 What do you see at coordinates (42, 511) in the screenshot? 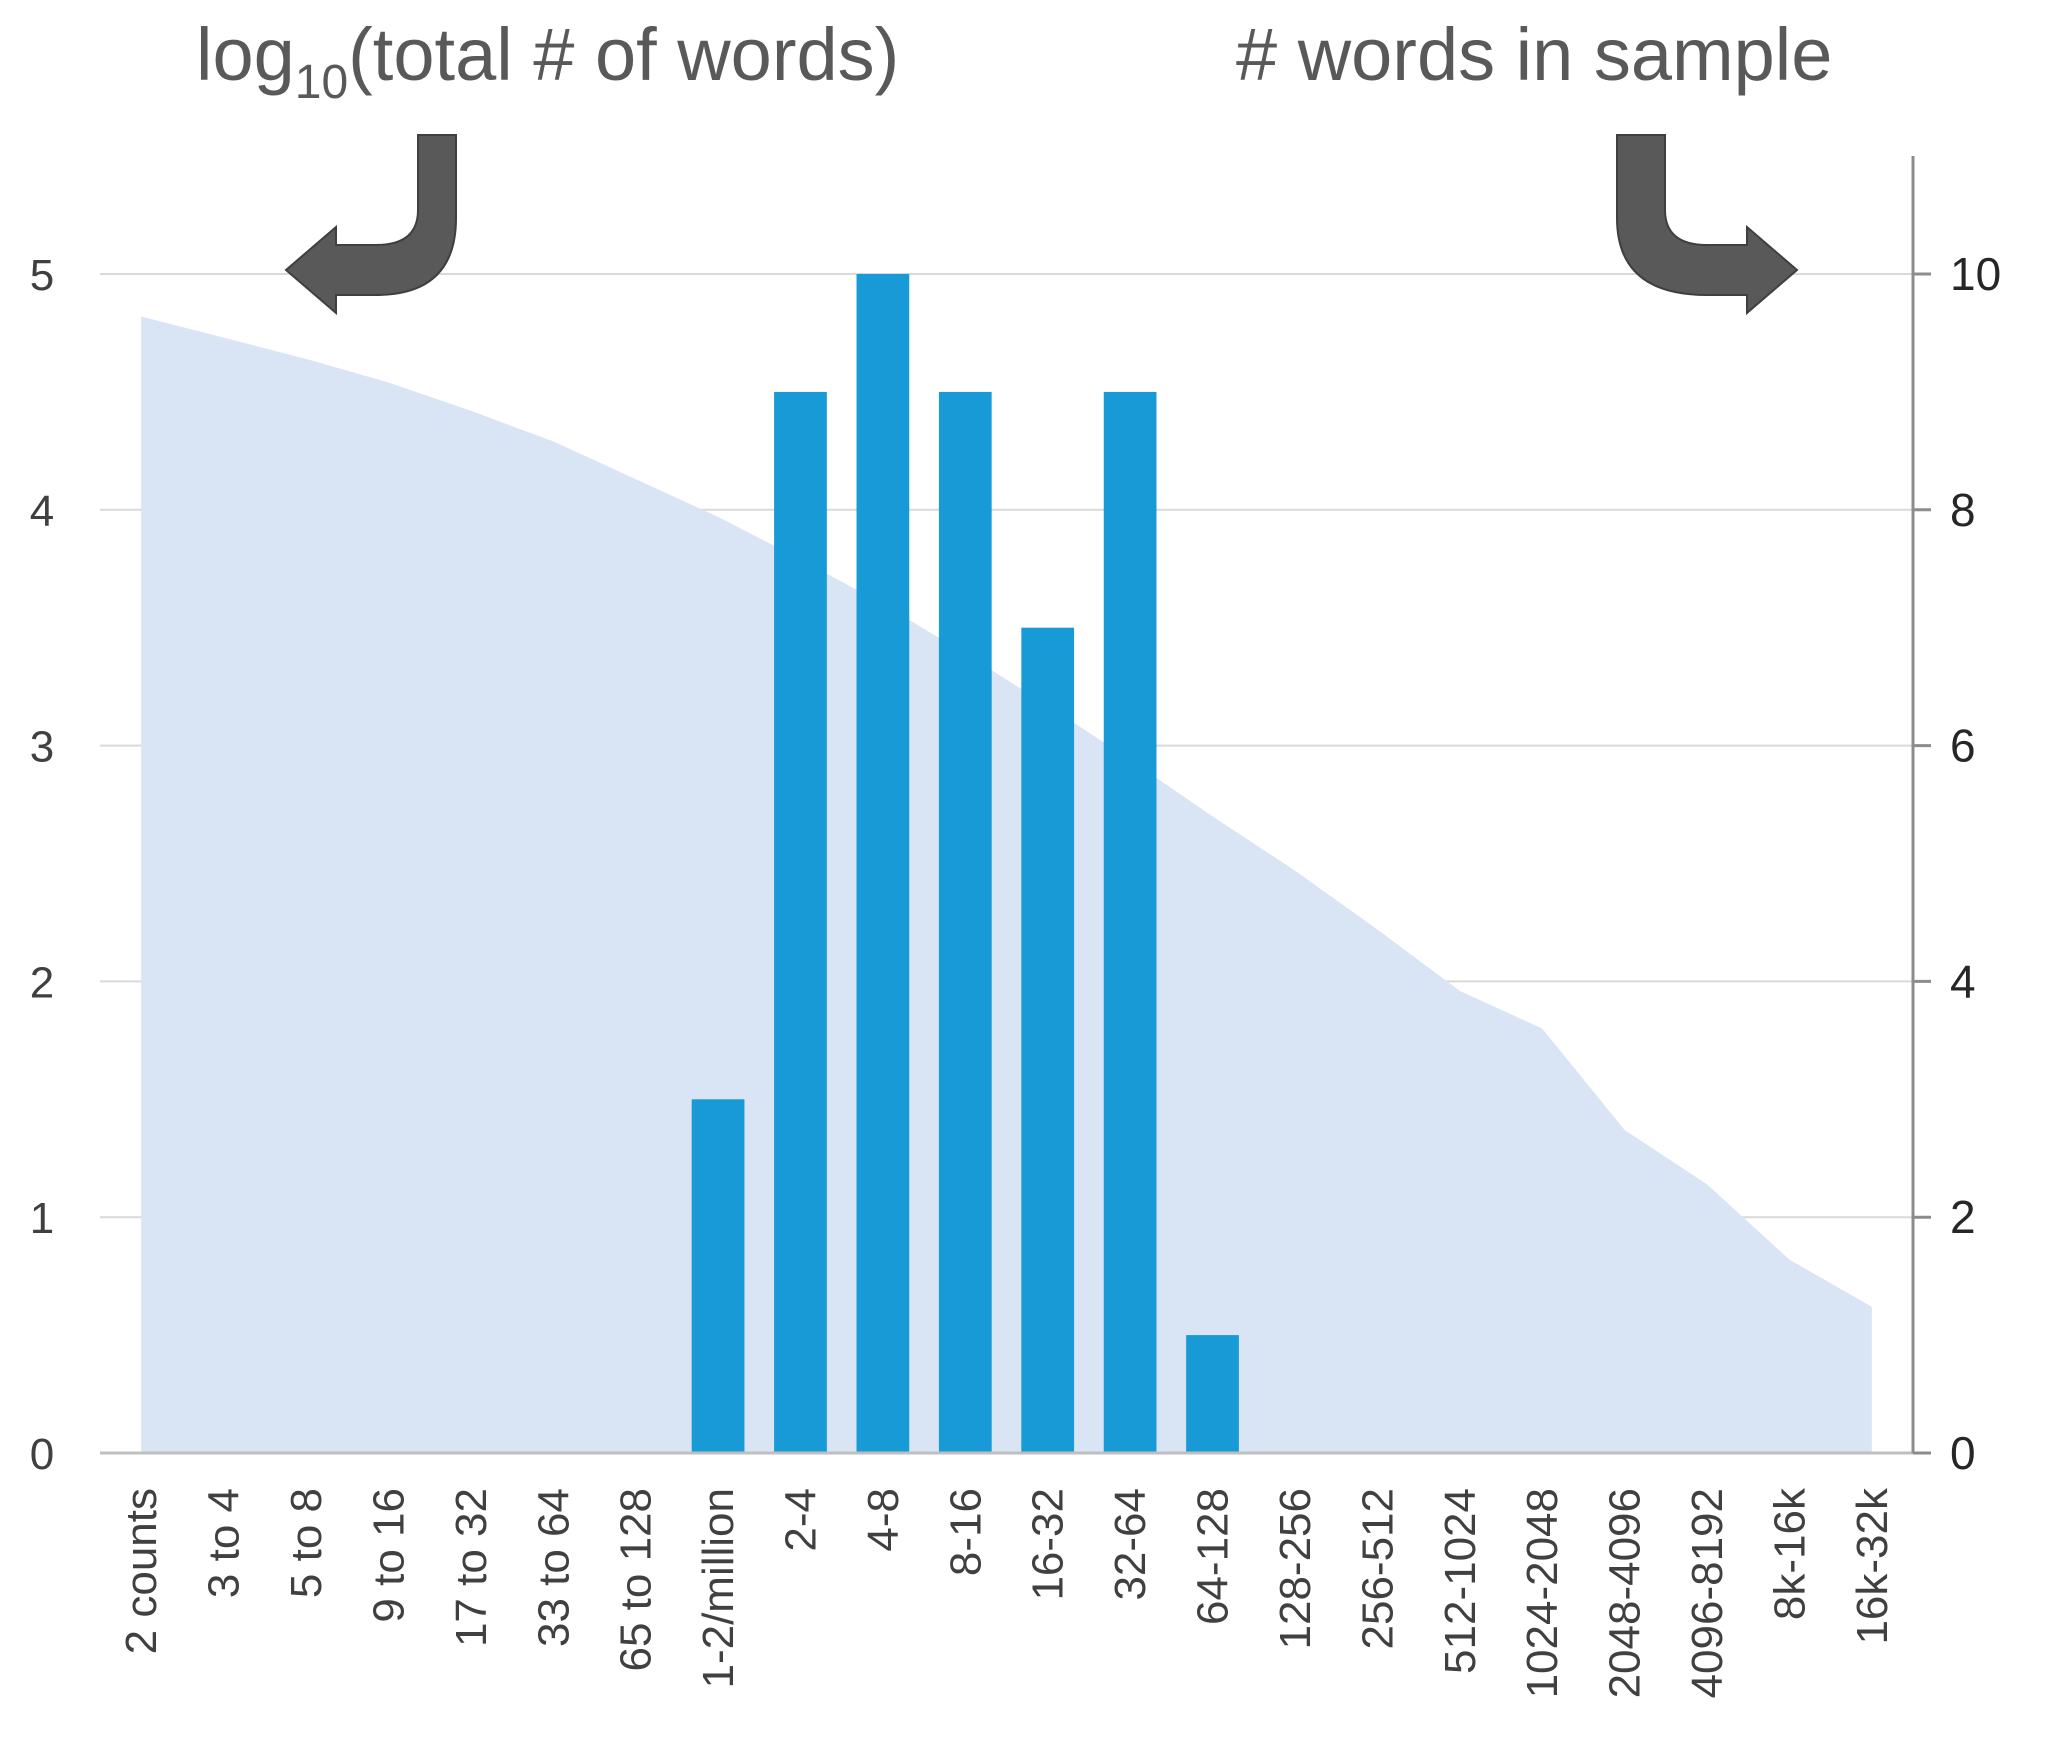
I see `left-tick-label: 4` at bounding box center [42, 511].